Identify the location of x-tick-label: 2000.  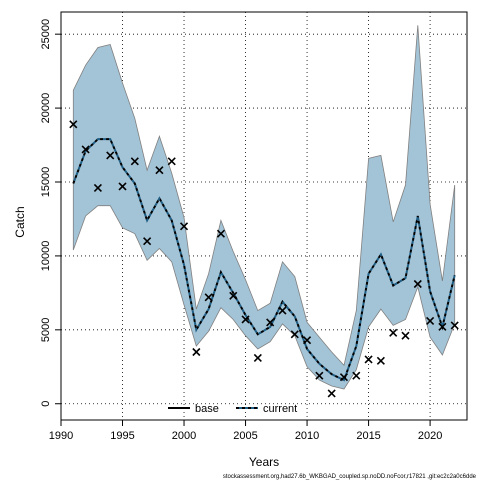
(184, 436).